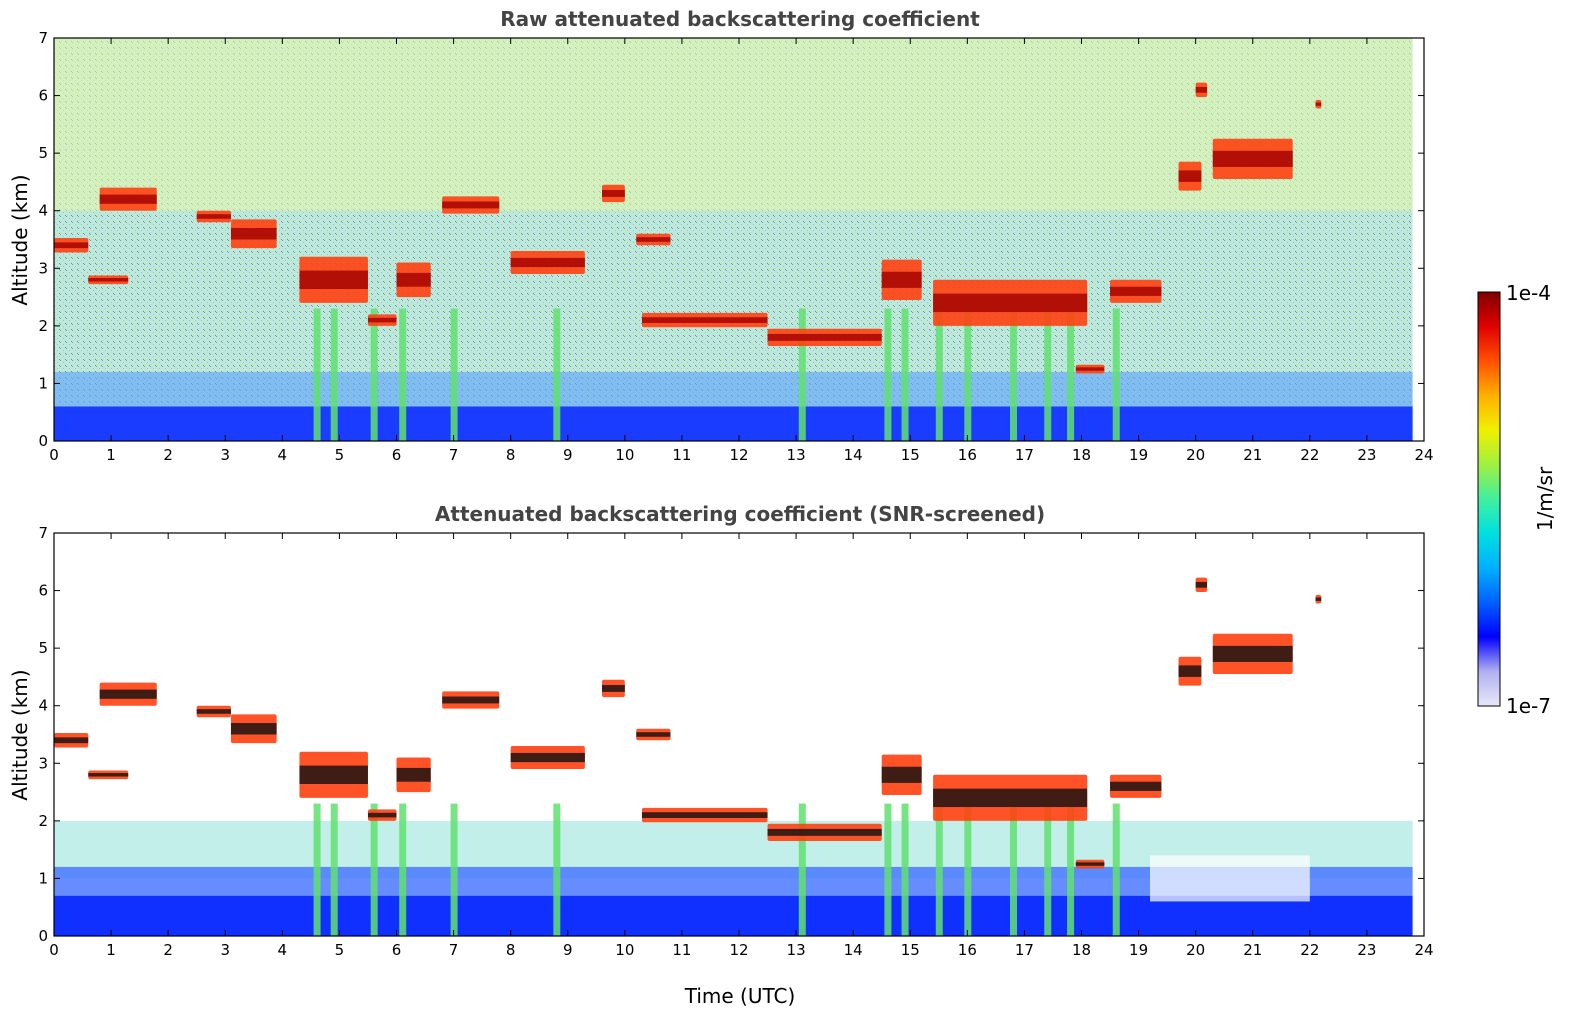 This screenshot has height=1020, width=1595. What do you see at coordinates (568, 950) in the screenshot?
I see `x-tick-label: 9` at bounding box center [568, 950].